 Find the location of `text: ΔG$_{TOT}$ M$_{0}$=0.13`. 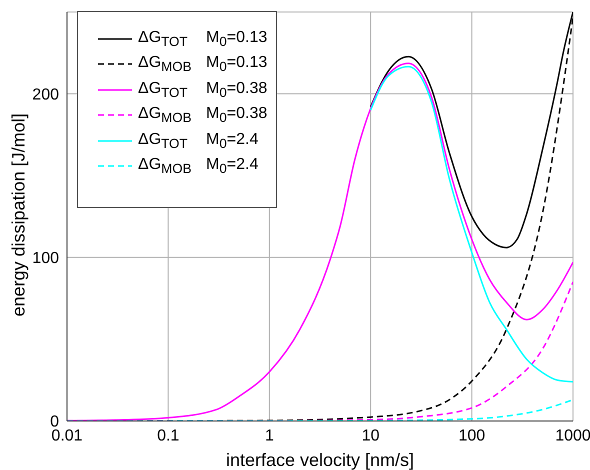

text: ΔG$_{TOT}$ M$_{0}$=0.13 is located at coordinates (203, 38).